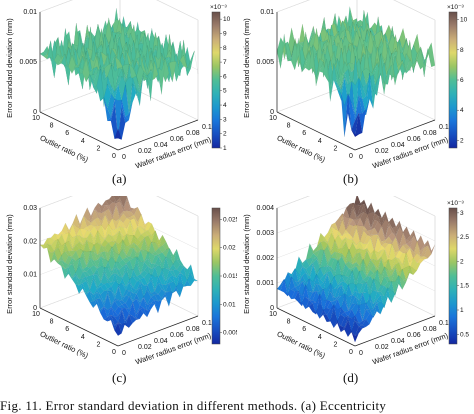 This screenshot has width=474, height=414. I want to click on z-tick-label: 0.003, so click(265, 233).